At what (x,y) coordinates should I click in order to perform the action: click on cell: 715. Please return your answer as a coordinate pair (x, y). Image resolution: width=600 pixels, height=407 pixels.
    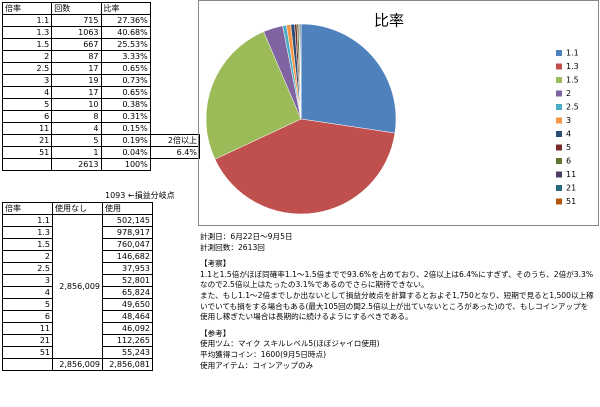
    Looking at the image, I should click on (76, 20).